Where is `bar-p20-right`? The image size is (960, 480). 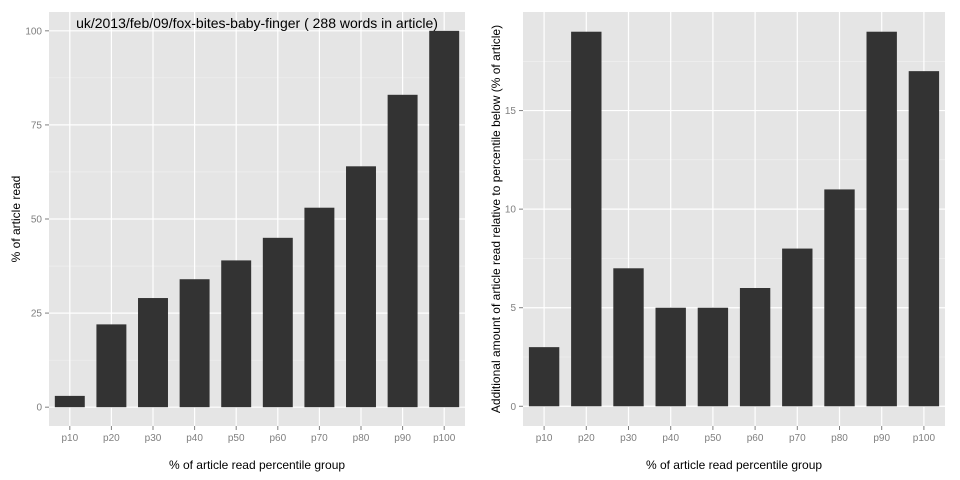
bar-p20-right is located at coordinates (586, 219).